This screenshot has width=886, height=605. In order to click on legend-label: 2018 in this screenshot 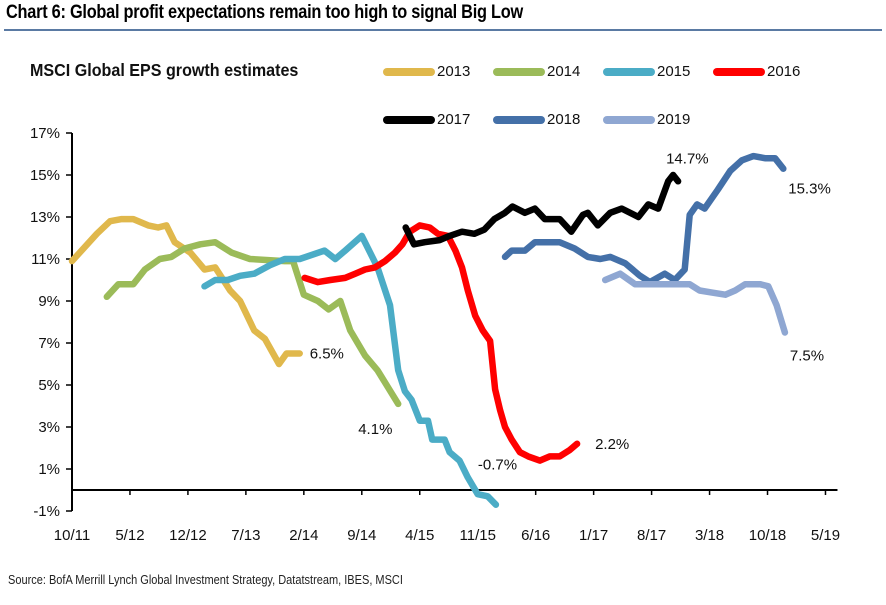, I will do `click(564, 119)`.